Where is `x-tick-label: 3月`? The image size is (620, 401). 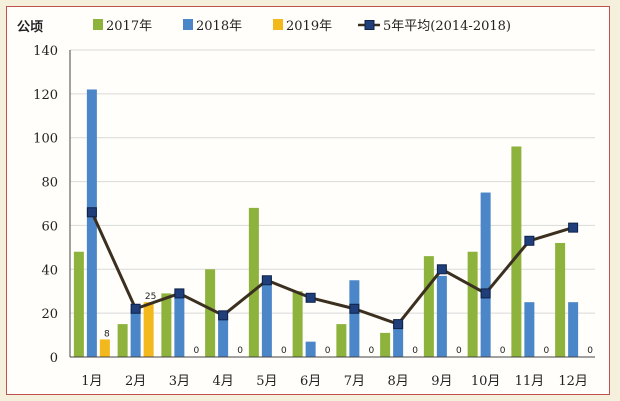
x-tick-label: 3月 is located at coordinates (179, 381).